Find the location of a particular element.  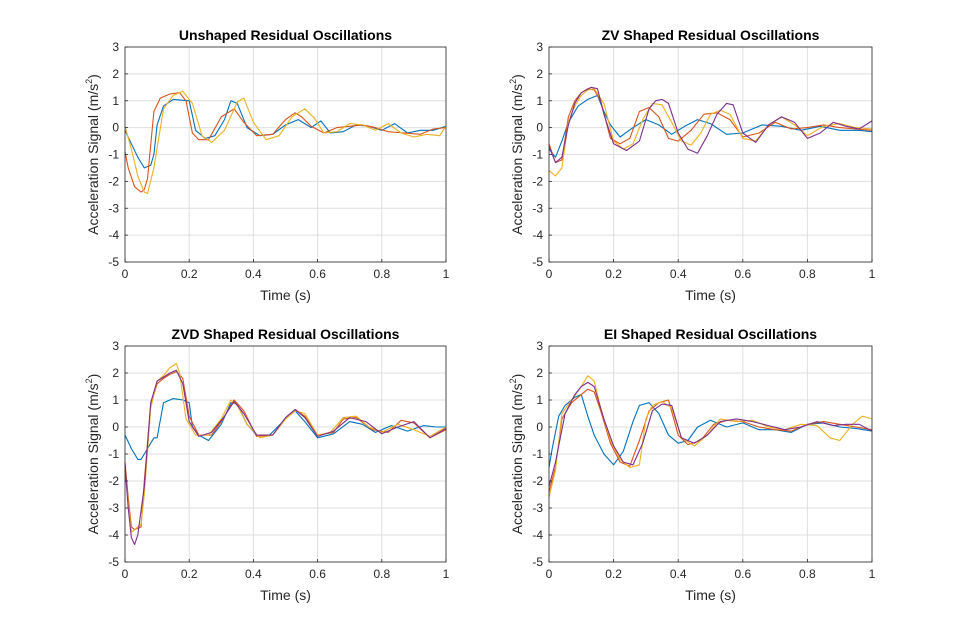

chart-title: ZV Shaped Residual Oscillations is located at coordinates (711, 35).